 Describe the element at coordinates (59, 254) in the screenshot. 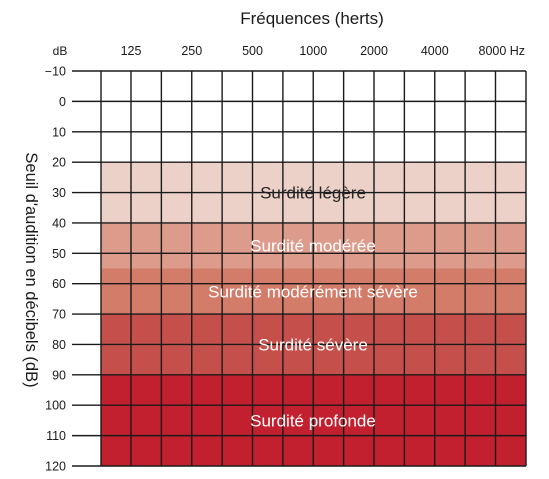

I see `y-tick-label: 50` at that location.